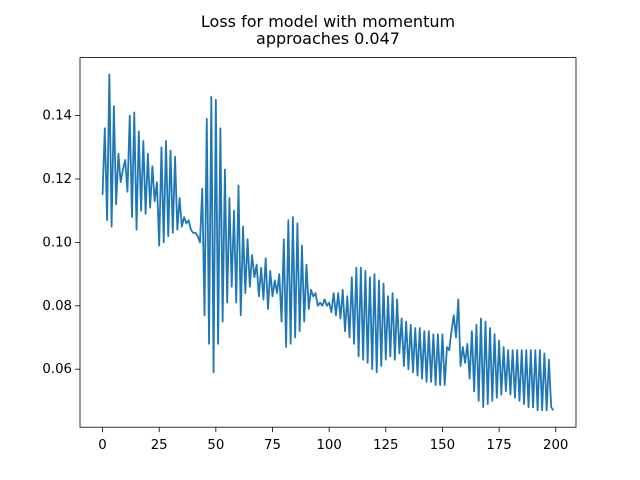 The image size is (640, 480). What do you see at coordinates (328, 445) in the screenshot?
I see `x-tick-label: 100` at bounding box center [328, 445].